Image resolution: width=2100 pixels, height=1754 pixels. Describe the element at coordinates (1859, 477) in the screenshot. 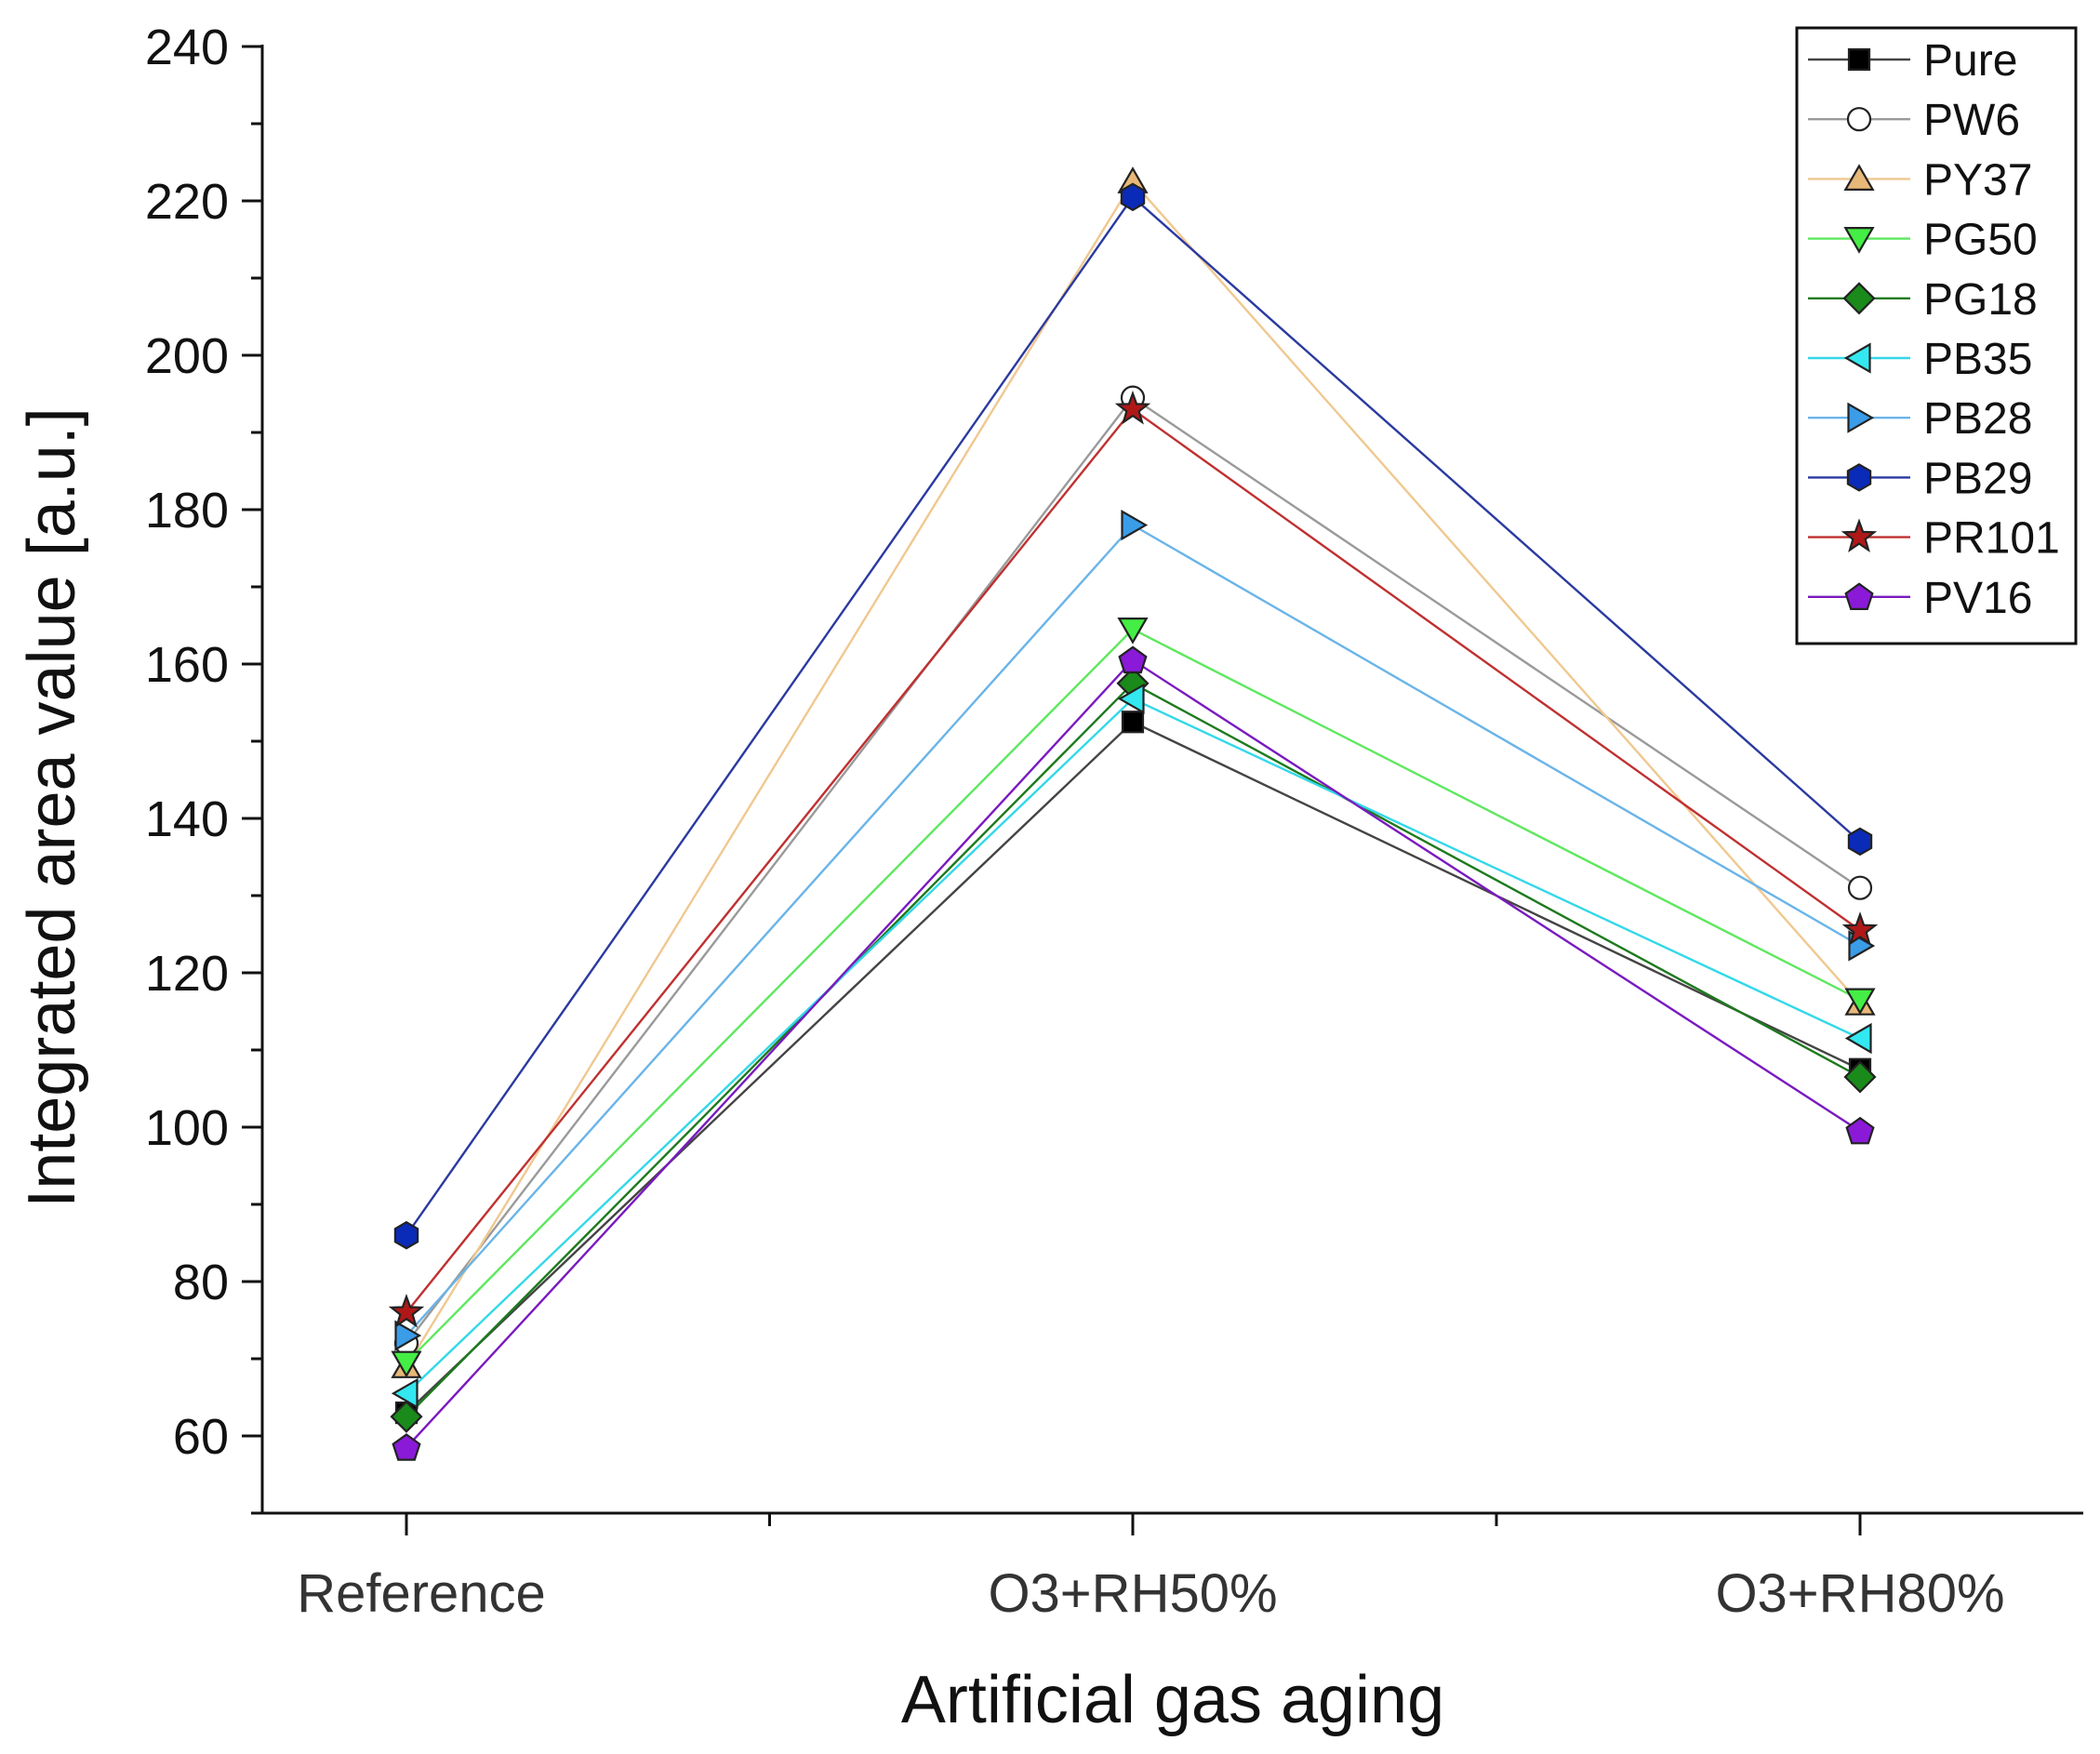

I see `legend-marker-pb29` at that location.